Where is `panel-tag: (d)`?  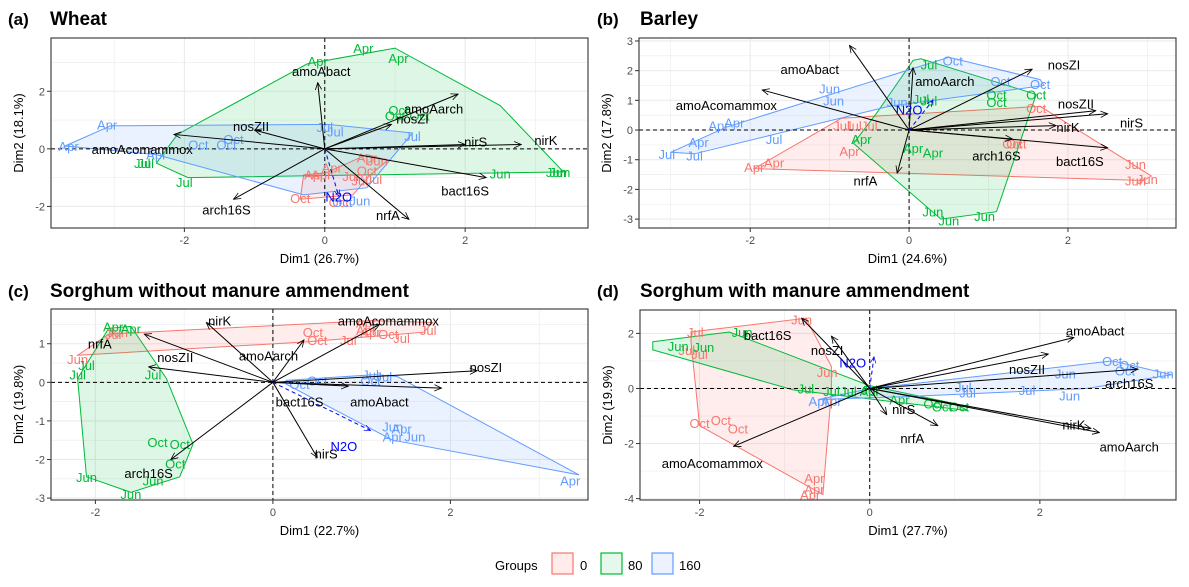
panel-tag: (d) is located at coordinates (608, 291).